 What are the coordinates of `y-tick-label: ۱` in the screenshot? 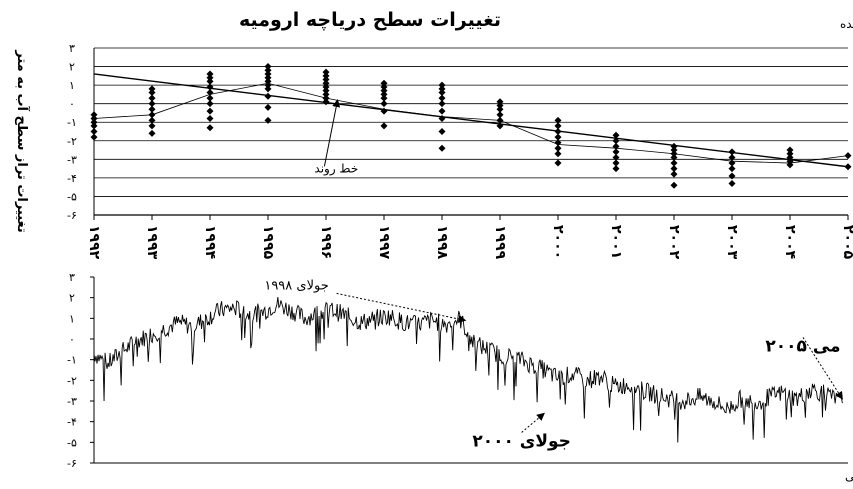 It's located at (72, 85).